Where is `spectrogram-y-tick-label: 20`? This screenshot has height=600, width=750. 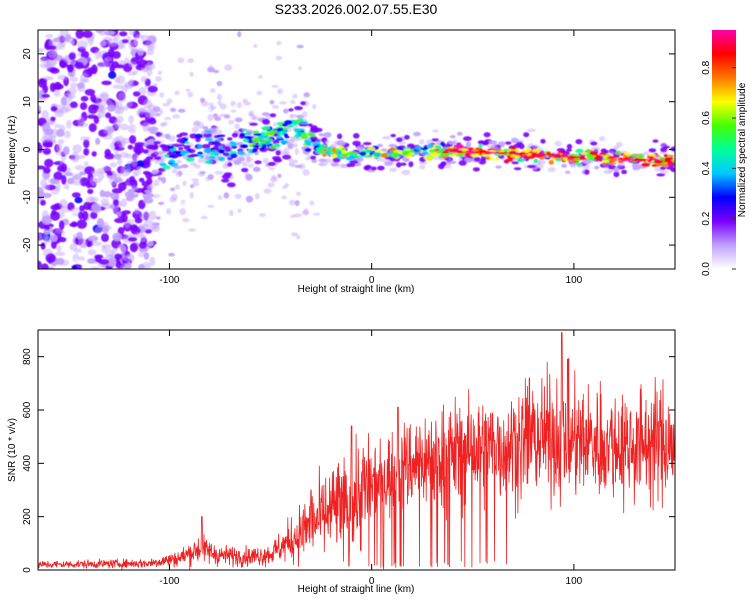 spectrogram-y-tick-label: 20 is located at coordinates (27, 54).